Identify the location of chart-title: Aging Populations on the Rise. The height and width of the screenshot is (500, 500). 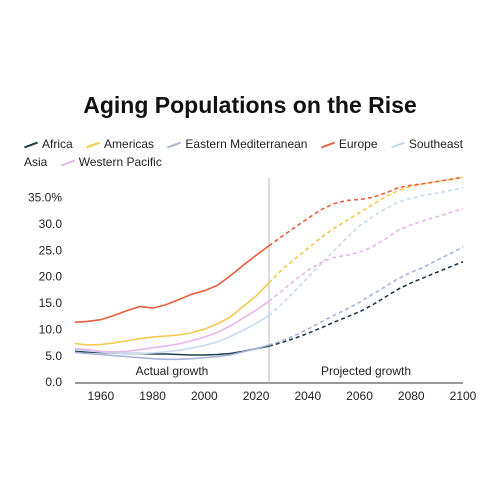
(250, 105).